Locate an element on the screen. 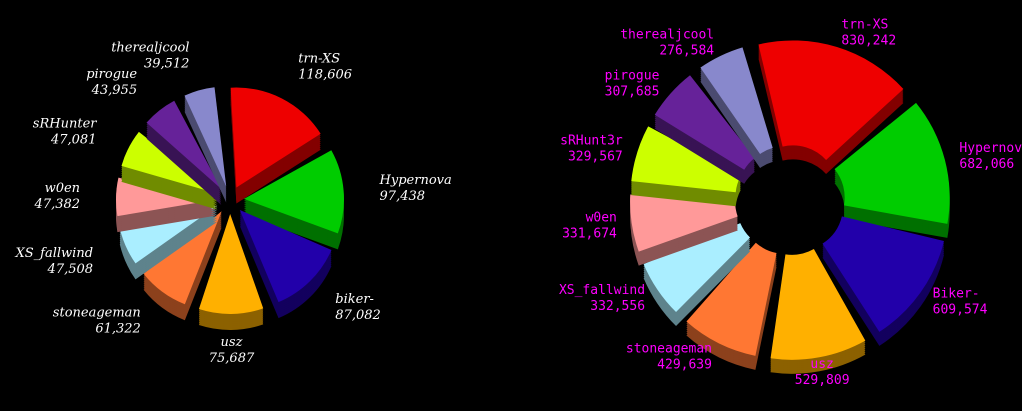  slice-label: sRHunt3r is located at coordinates (591, 140).